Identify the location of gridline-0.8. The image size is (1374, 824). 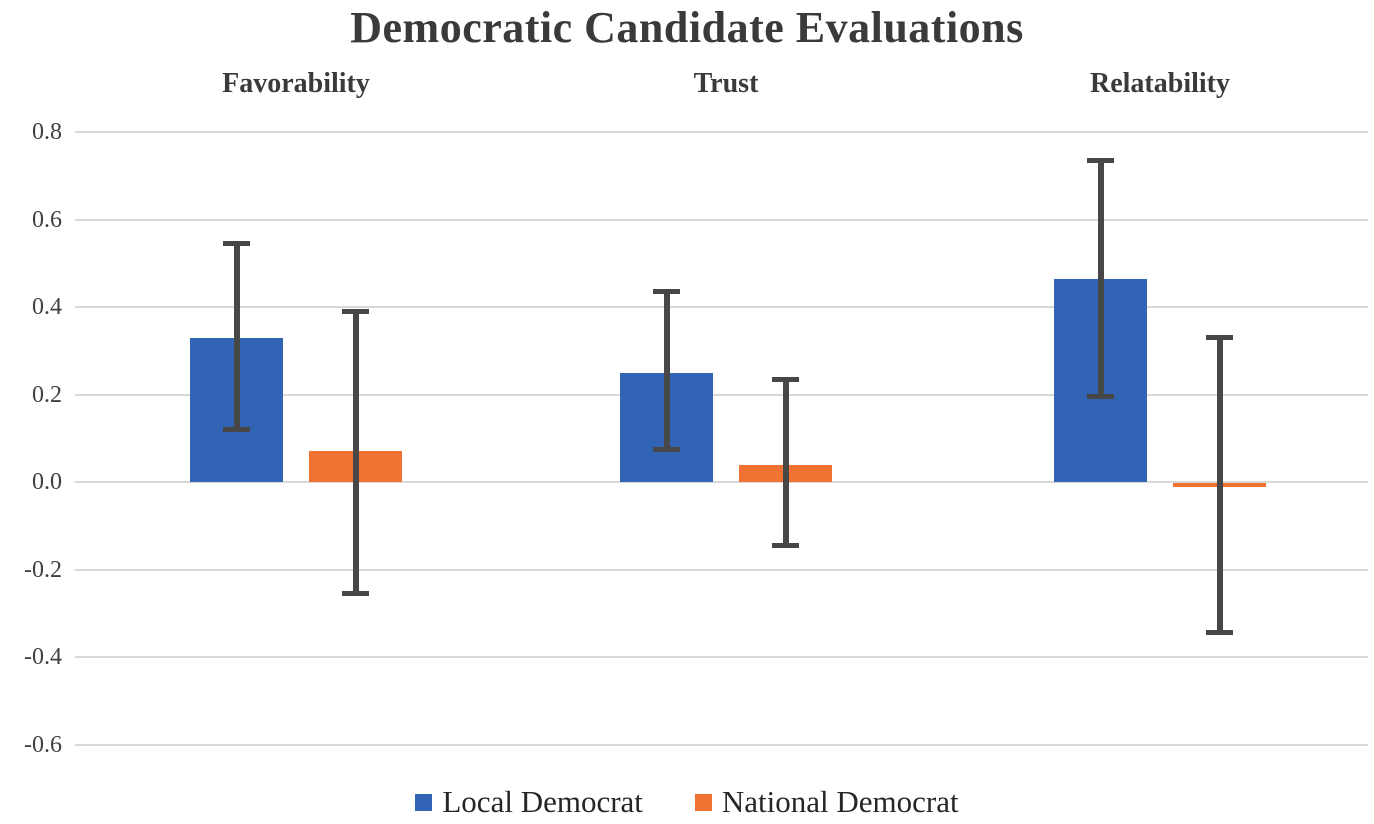
(721, 132).